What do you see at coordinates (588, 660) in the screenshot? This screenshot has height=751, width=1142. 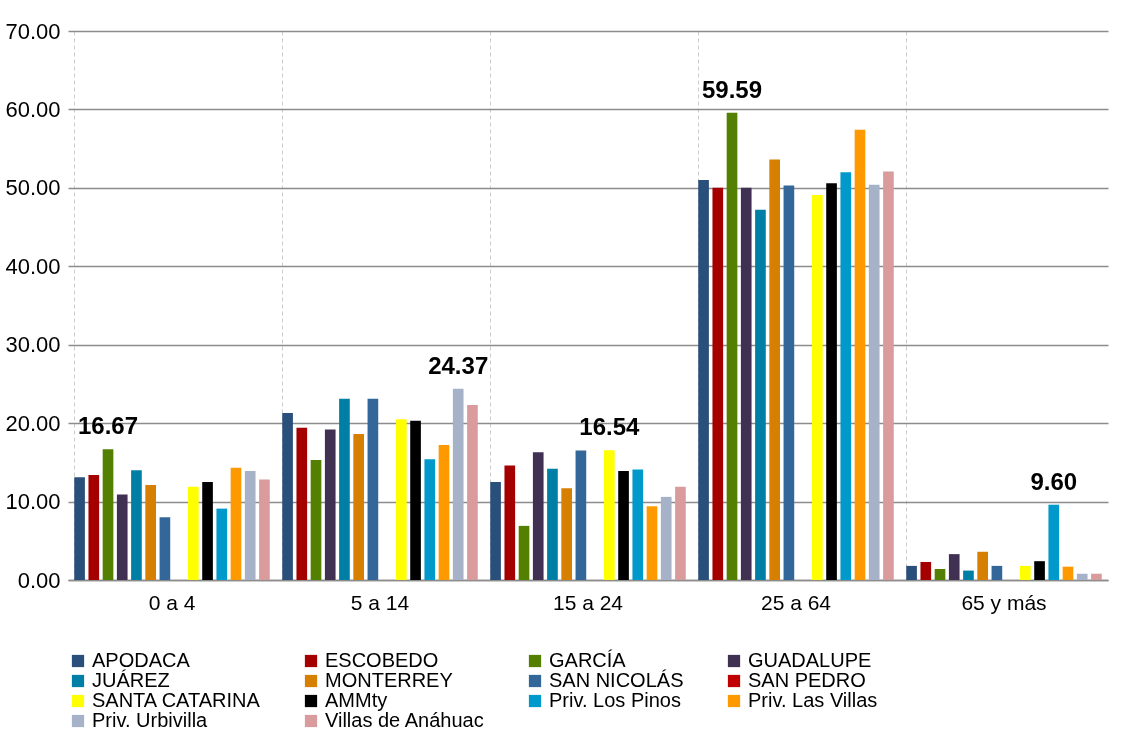 I see `legend-label: GARCÍA` at bounding box center [588, 660].